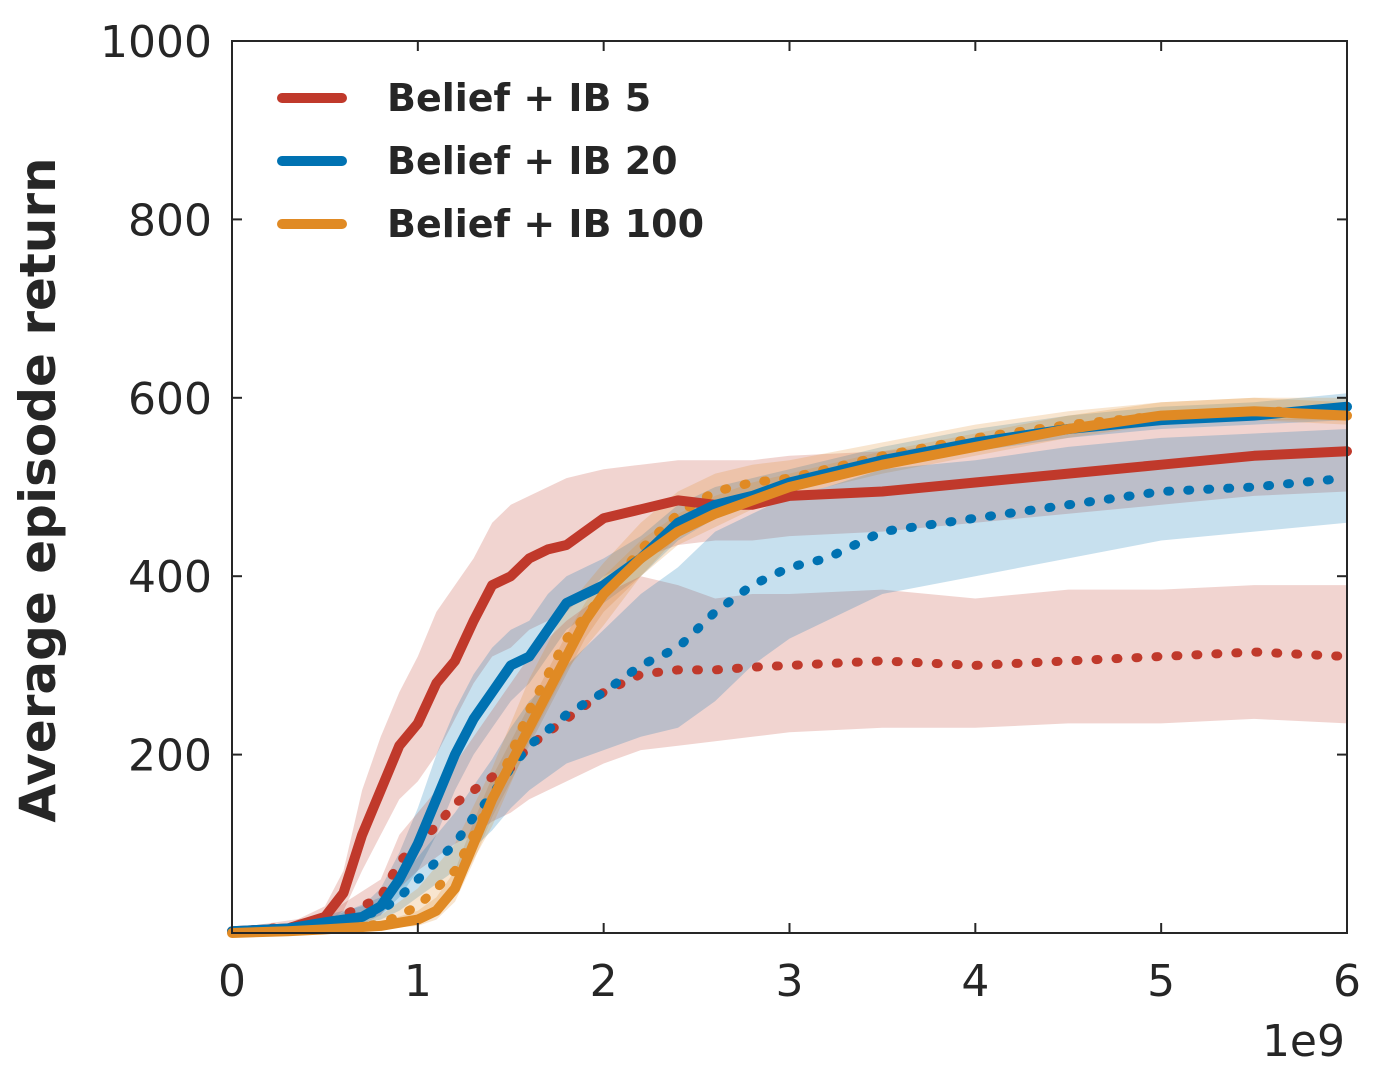  Describe the element at coordinates (975, 981) in the screenshot. I see `x-tick-label: 4` at that location.